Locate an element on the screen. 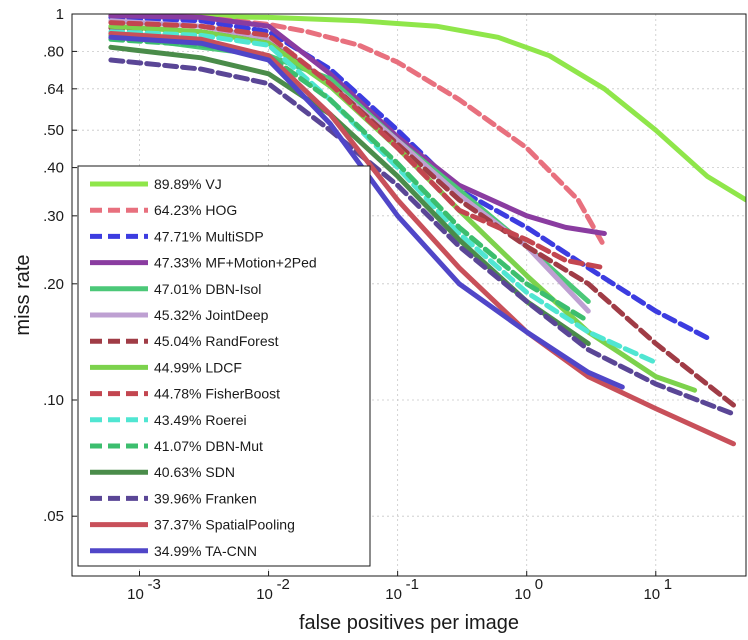 The width and height of the screenshot is (748, 640). x-axis-label: false positives per image is located at coordinates (409, 623).